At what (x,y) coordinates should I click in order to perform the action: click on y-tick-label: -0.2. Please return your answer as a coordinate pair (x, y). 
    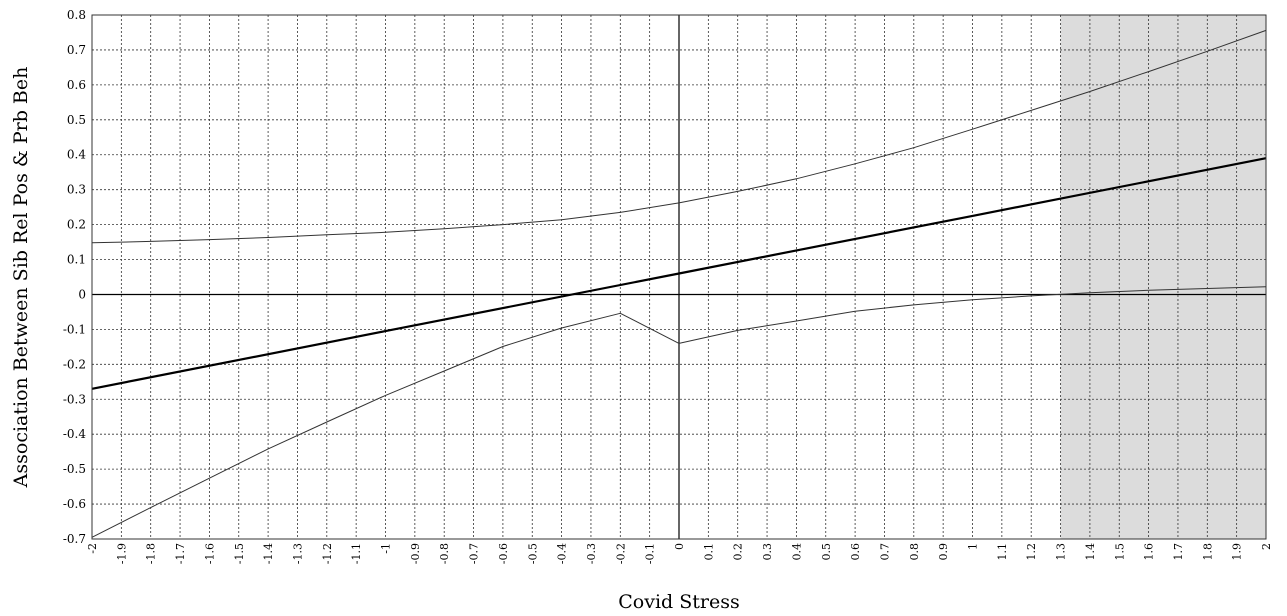
    Looking at the image, I should click on (74, 364).